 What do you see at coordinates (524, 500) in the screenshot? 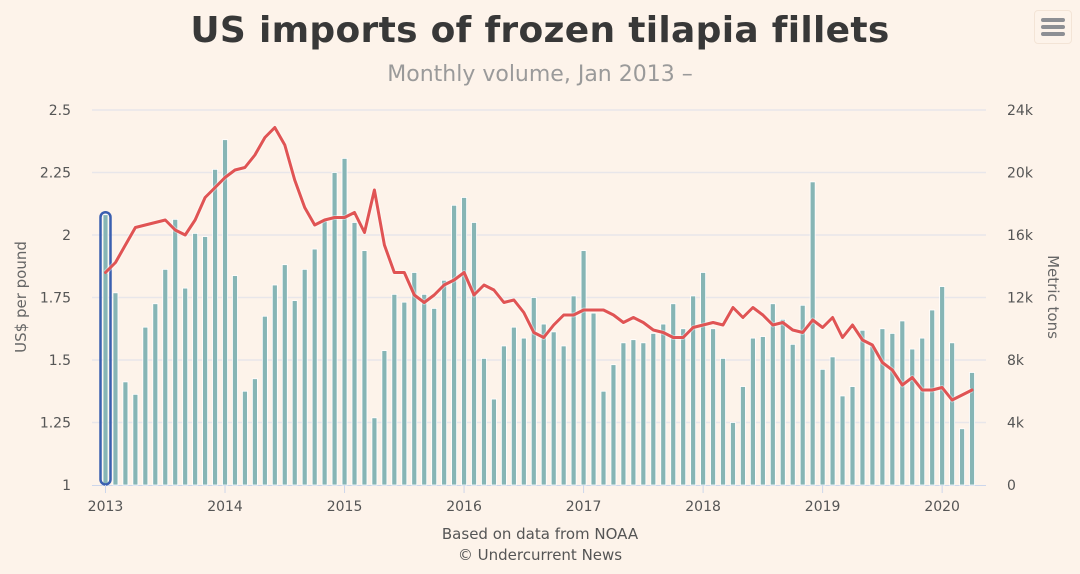
I see `x-axis: 2013 2014 2015 2016 2017 2018 2019 2020` at bounding box center [524, 500].